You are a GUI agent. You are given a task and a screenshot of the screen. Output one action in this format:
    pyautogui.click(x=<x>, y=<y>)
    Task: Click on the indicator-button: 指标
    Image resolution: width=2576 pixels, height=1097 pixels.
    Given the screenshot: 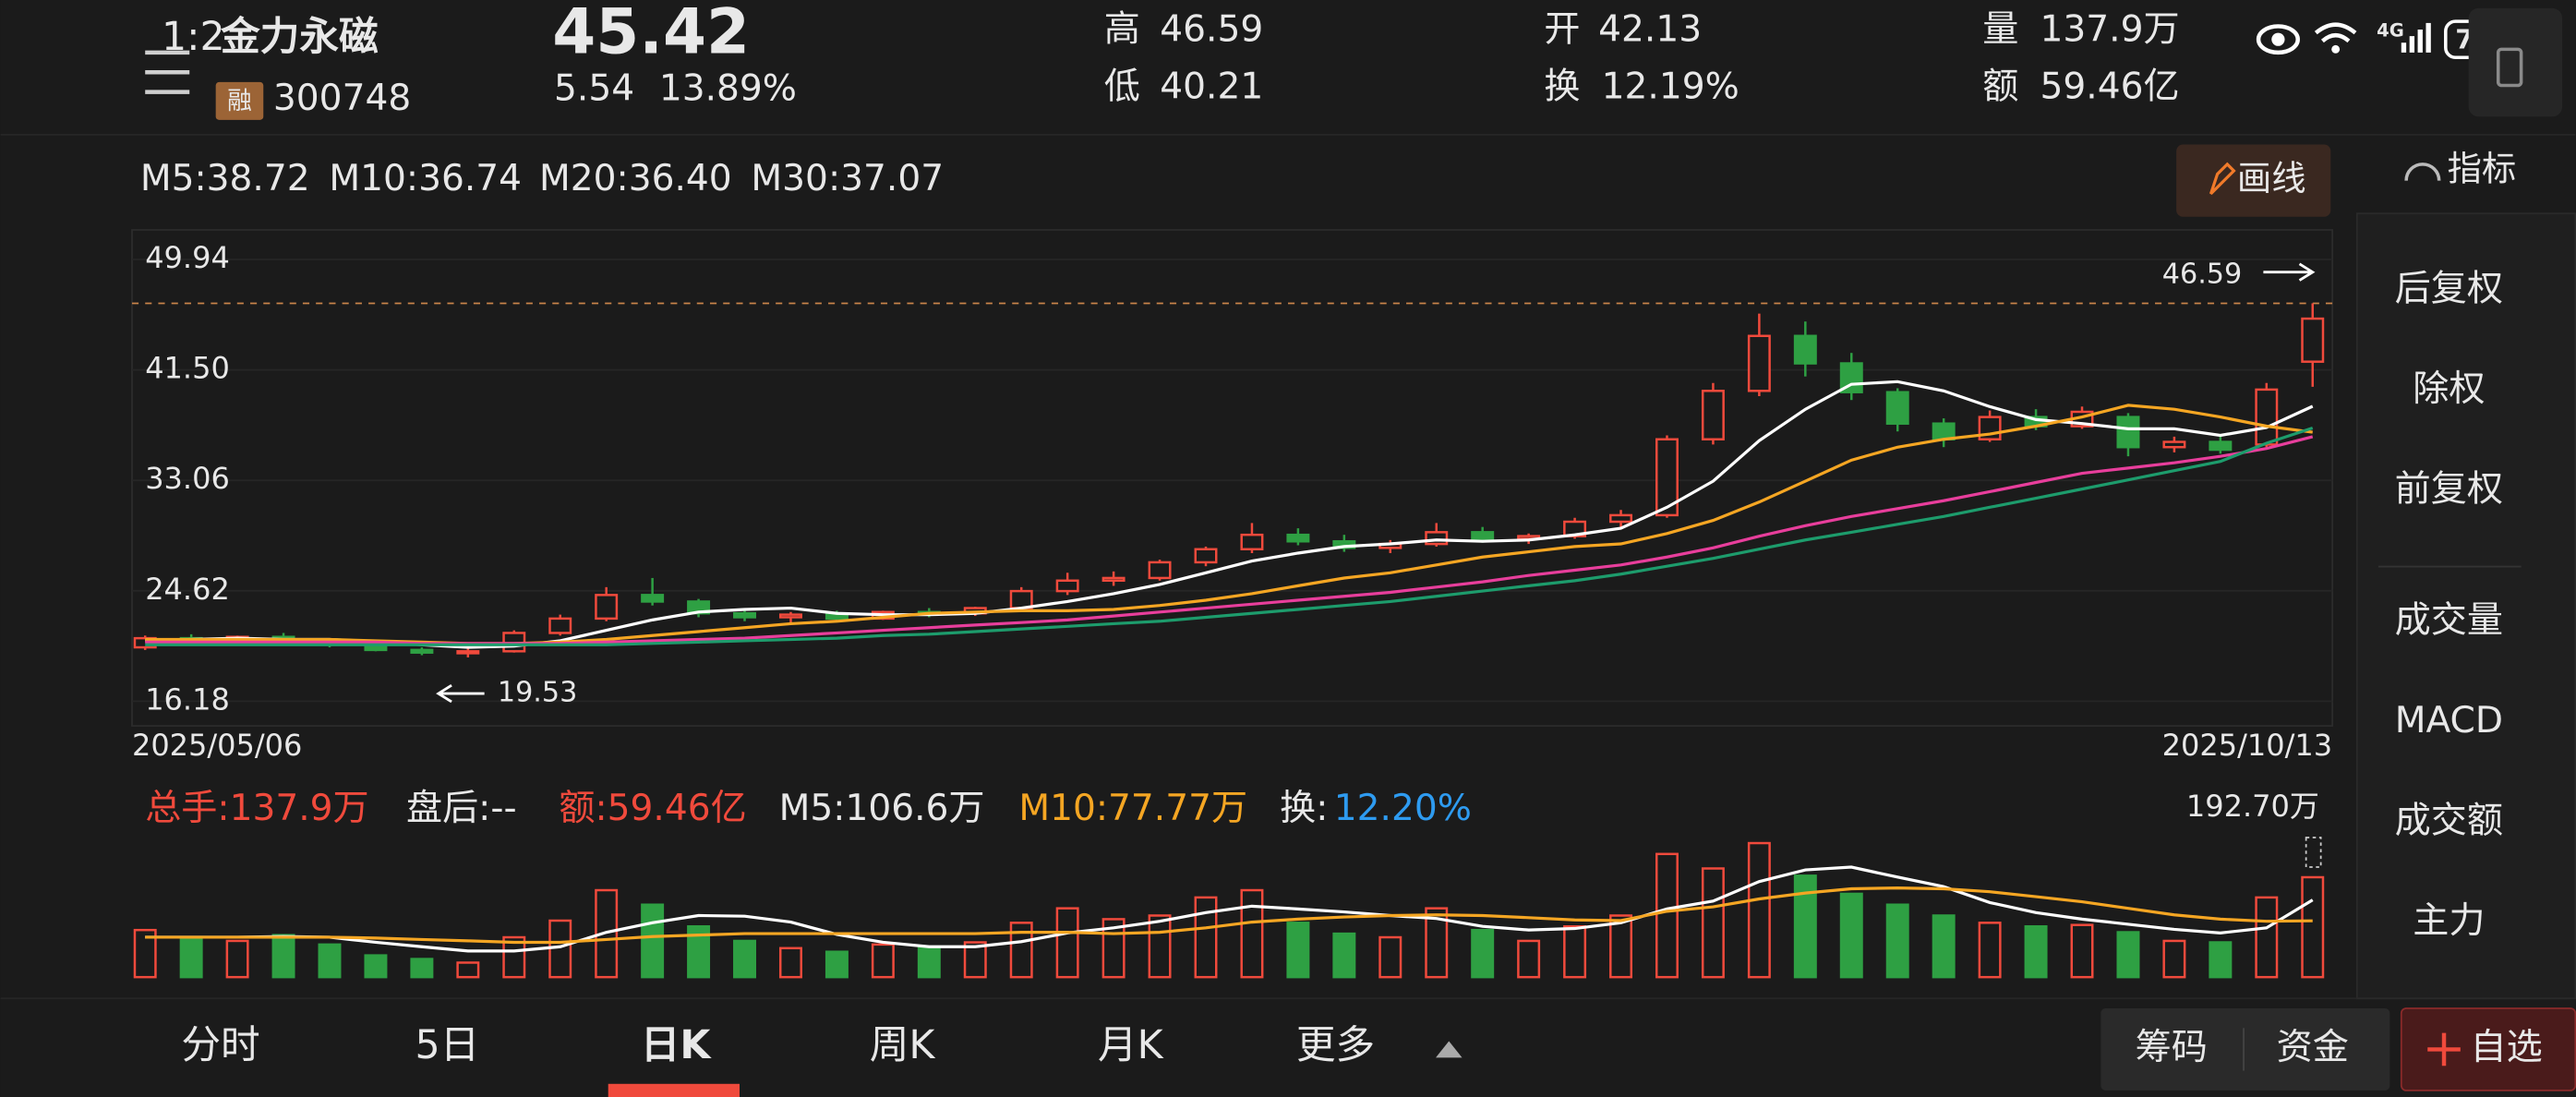 What is the action you would take?
    pyautogui.click(x=2482, y=168)
    